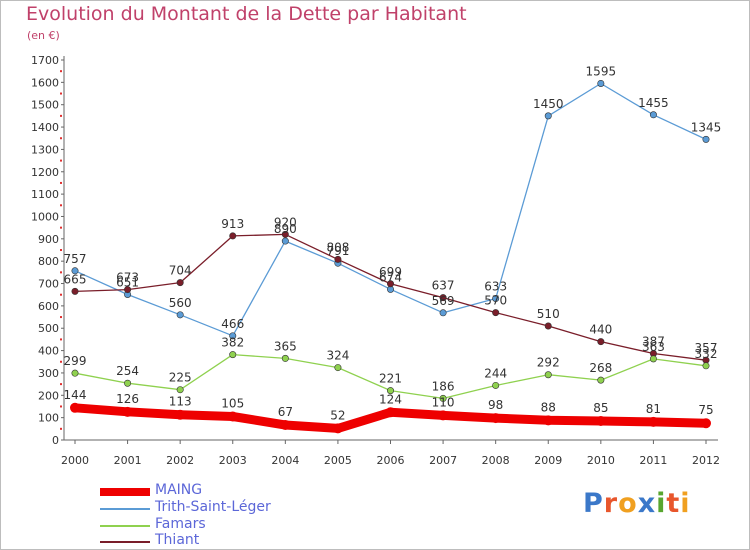 Image resolution: width=750 pixels, height=550 pixels. Describe the element at coordinates (45, 127) in the screenshot. I see `y-tick-label: 1400` at that location.